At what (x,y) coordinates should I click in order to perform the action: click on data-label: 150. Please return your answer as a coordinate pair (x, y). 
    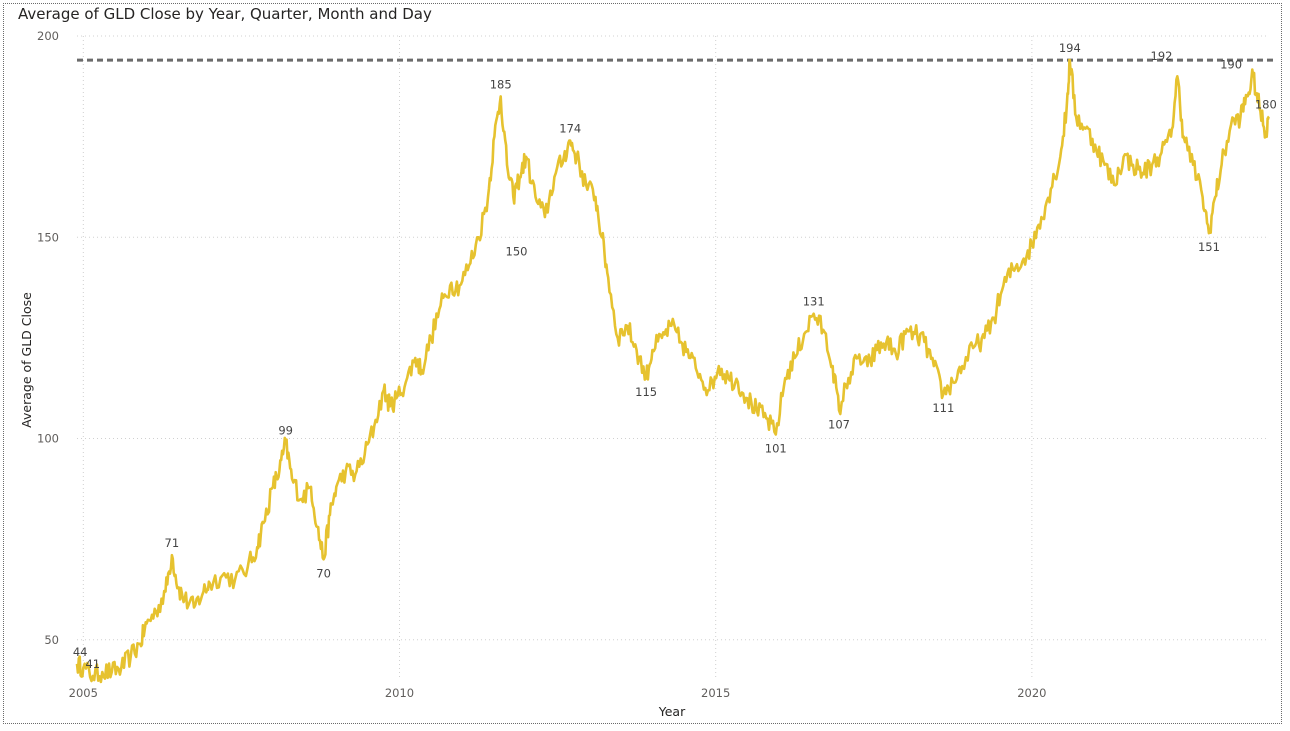
    Looking at the image, I should click on (517, 251).